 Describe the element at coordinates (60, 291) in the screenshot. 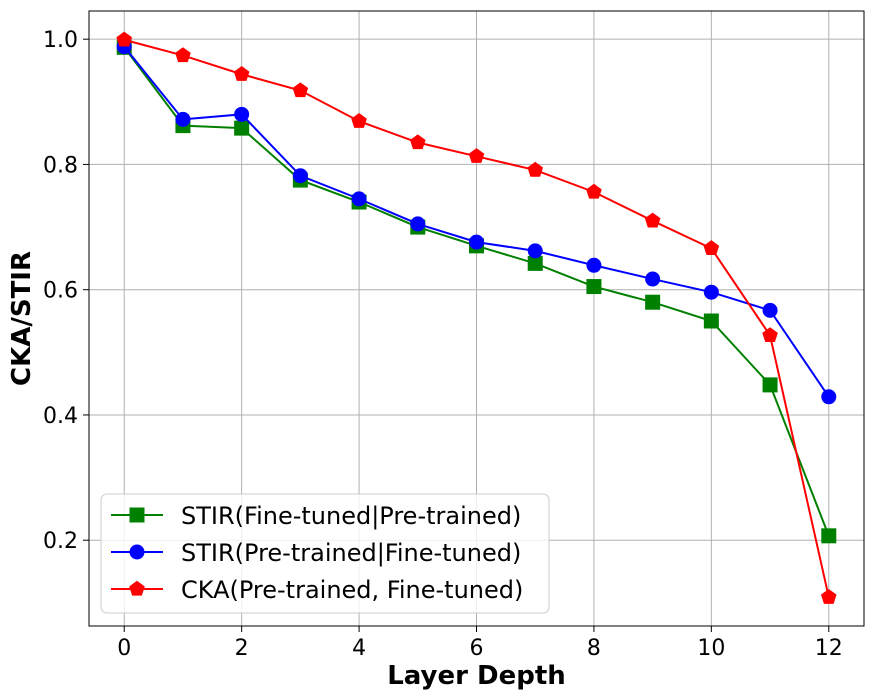

I see `y-tick-label: 0.6` at that location.